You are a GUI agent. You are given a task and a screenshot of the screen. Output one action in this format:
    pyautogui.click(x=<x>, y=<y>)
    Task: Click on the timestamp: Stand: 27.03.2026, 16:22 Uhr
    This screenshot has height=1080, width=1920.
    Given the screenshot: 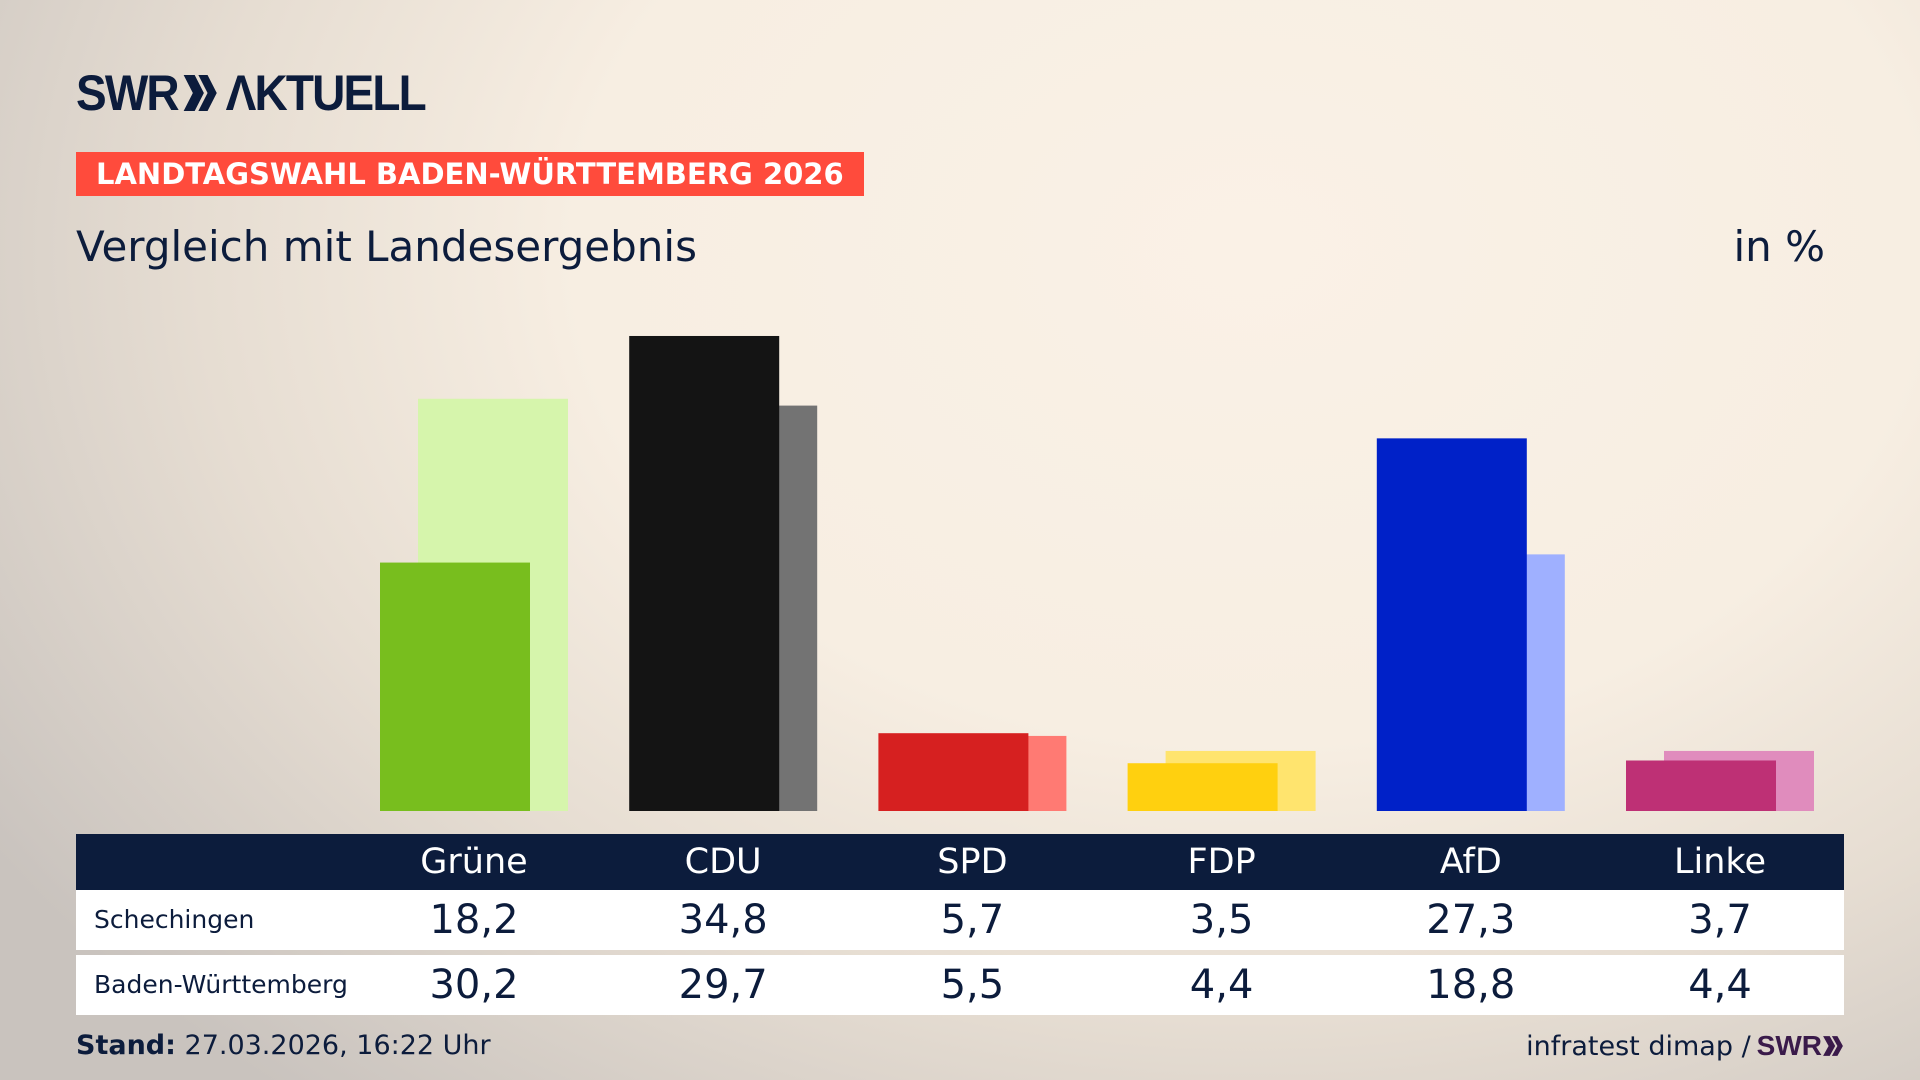 What is the action you would take?
    pyautogui.click(x=283, y=1045)
    